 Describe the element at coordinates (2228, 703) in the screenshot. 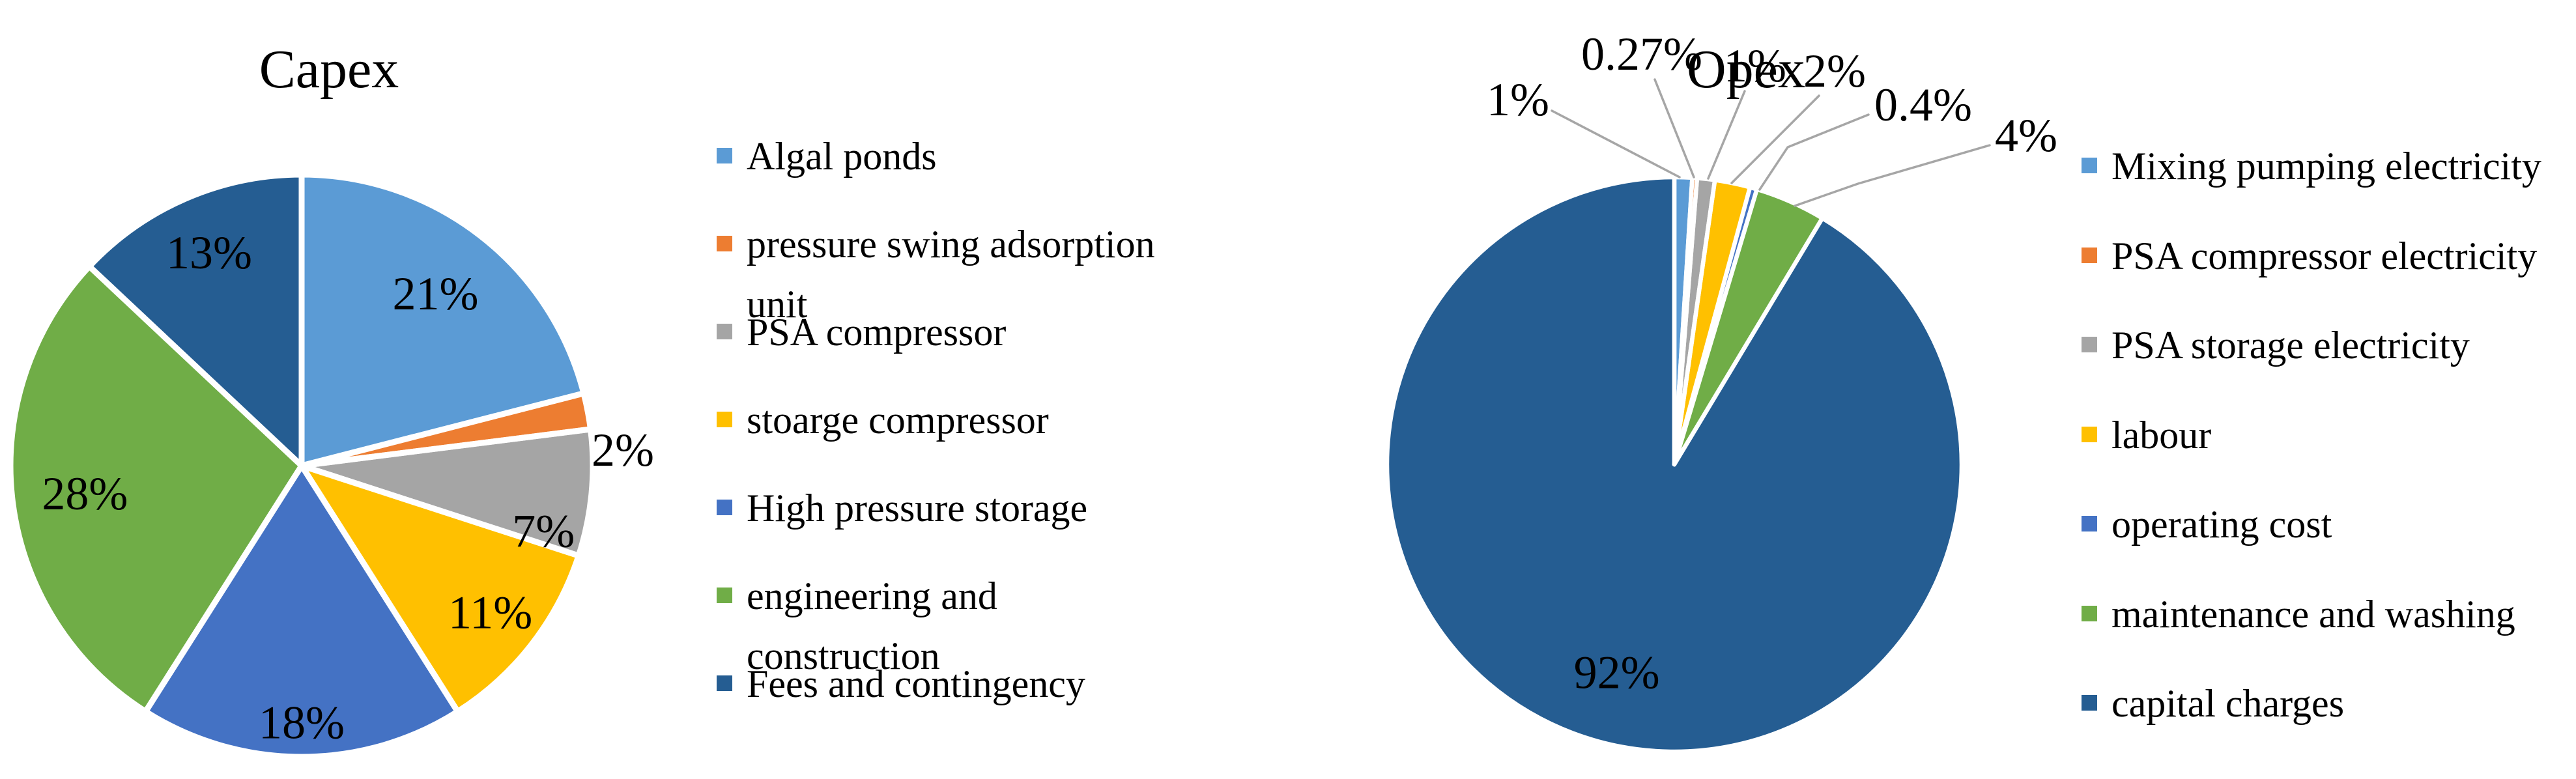

I see `legend-label: capital charges` at that location.